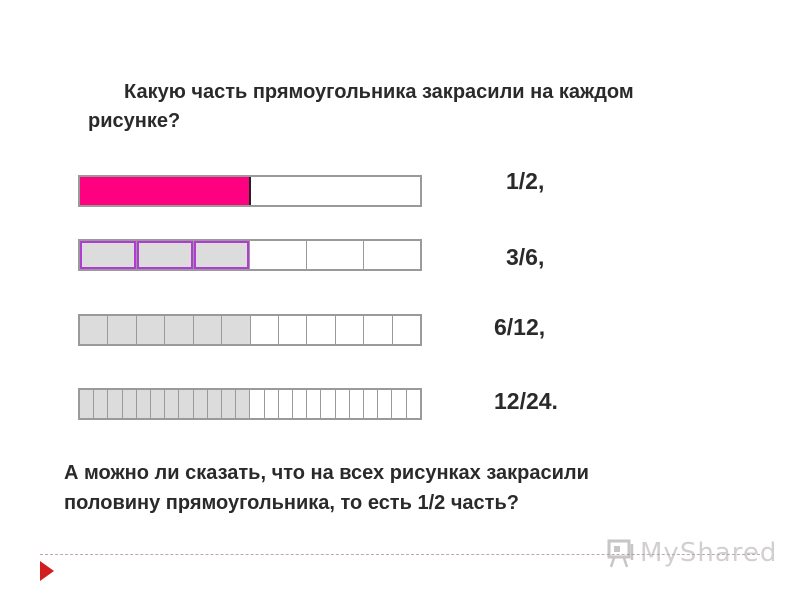 This screenshot has height=600, width=800. I want to click on presentation-board-icon, so click(621, 553).